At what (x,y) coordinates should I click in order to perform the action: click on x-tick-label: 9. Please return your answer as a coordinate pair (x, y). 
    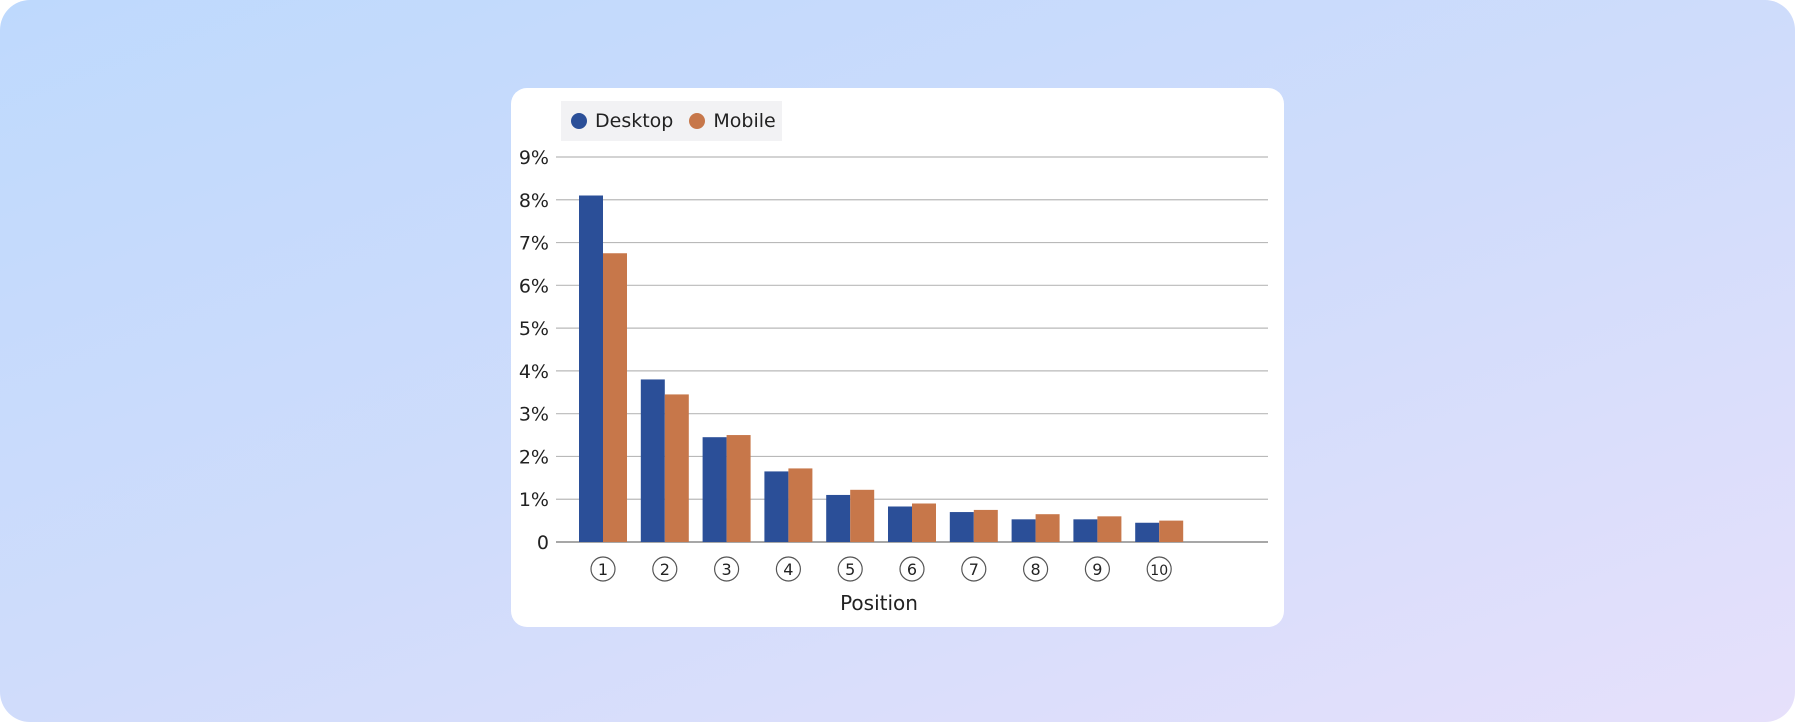
    Looking at the image, I should click on (1097, 569).